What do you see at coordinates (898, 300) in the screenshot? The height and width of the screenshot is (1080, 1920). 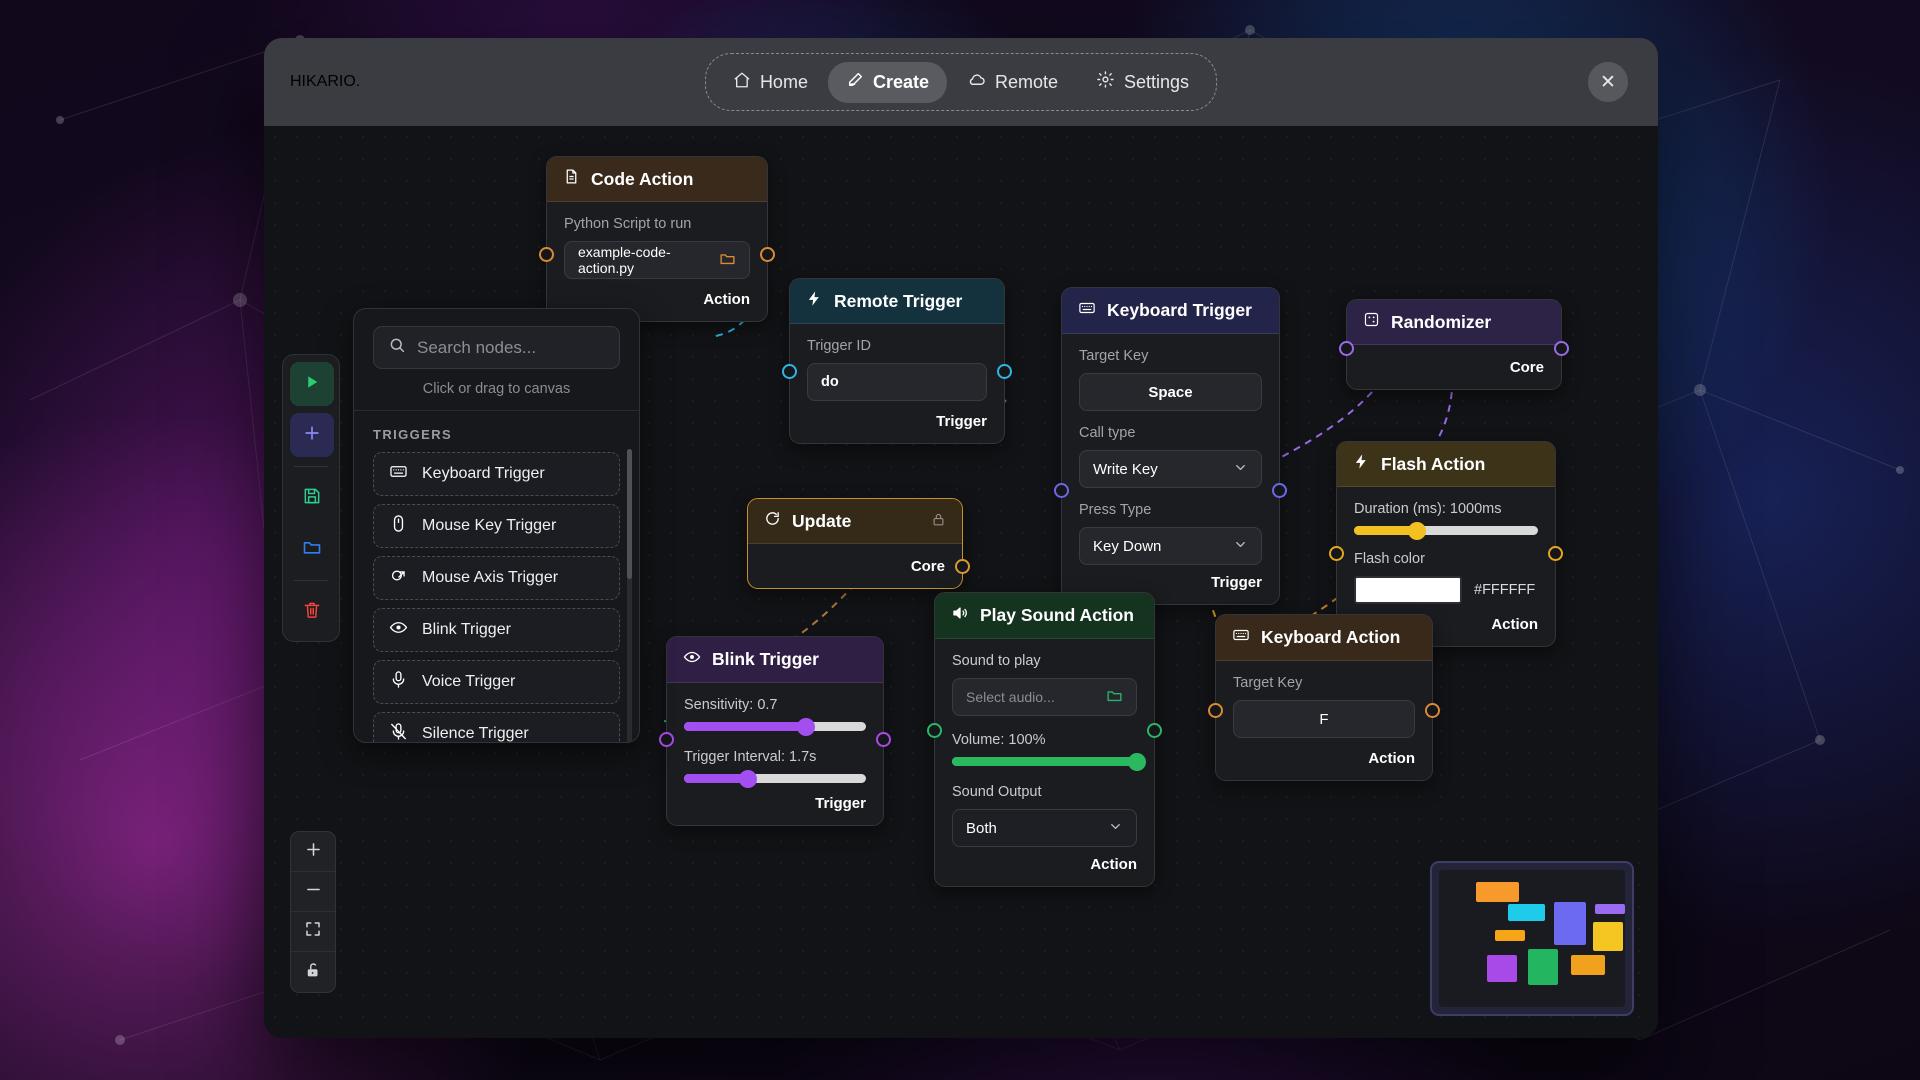 I see `node-title: Remote Trigger` at bounding box center [898, 300].